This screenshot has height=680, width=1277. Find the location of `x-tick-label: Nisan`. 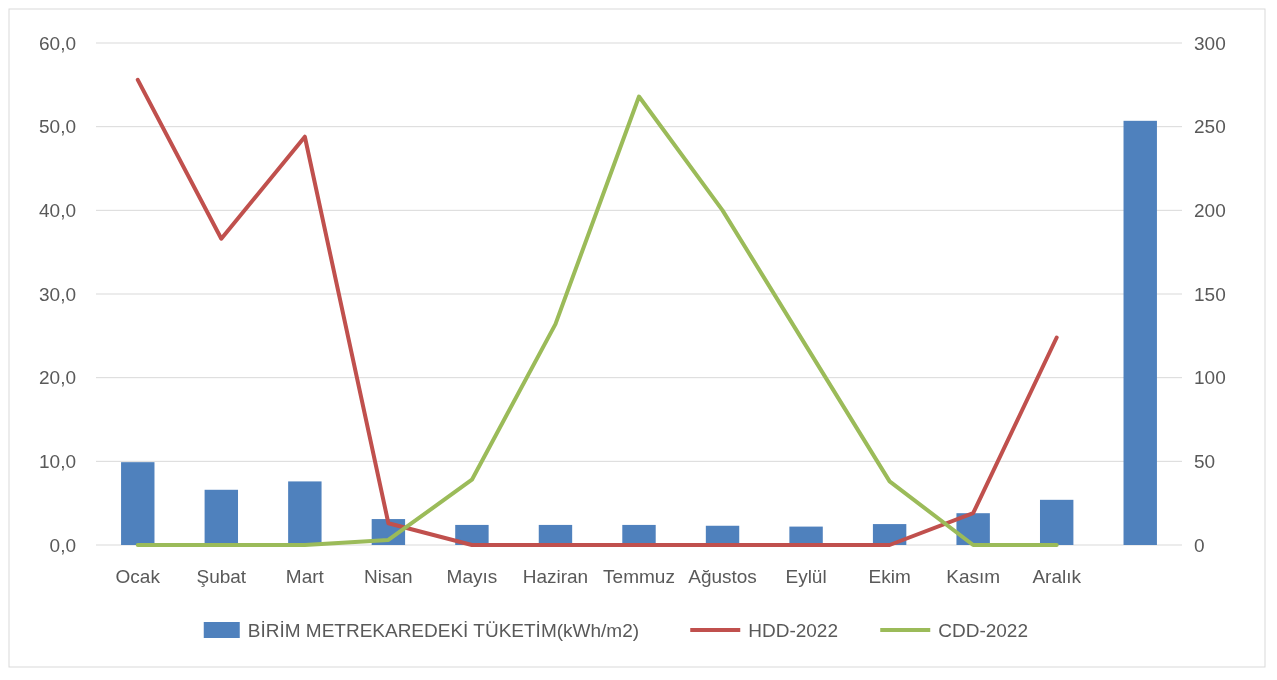

x-tick-label: Nisan is located at coordinates (388, 576).